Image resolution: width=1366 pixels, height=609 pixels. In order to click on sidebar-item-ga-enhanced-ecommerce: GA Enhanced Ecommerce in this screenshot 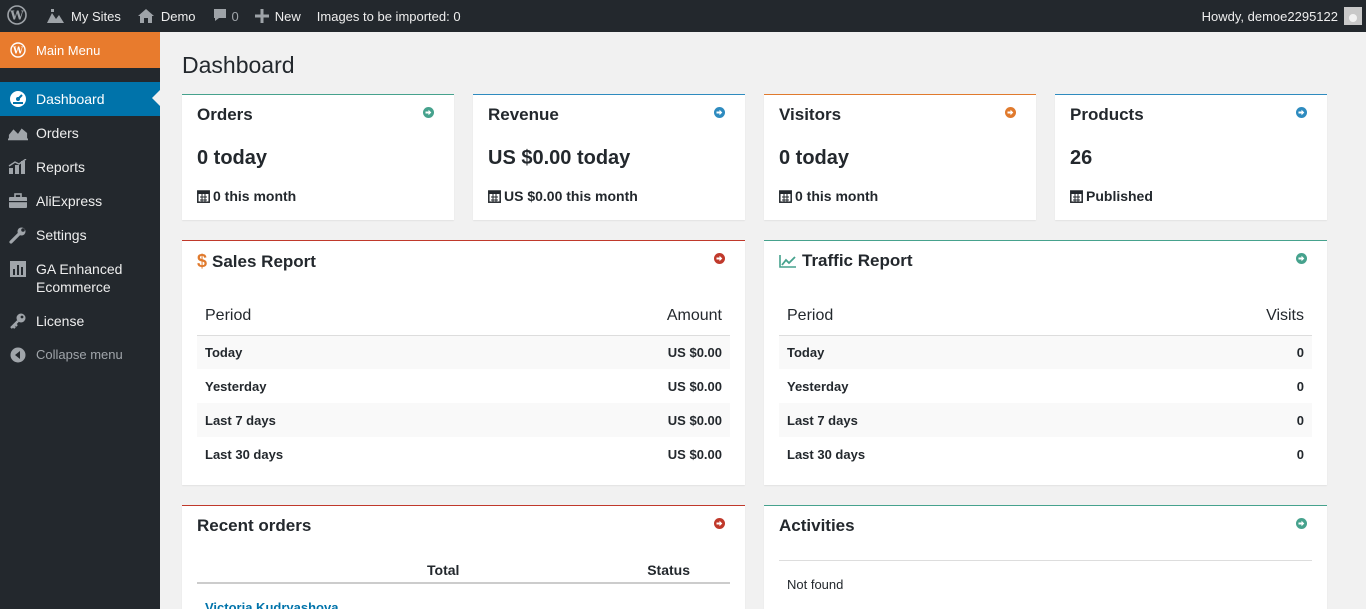, I will do `click(80, 278)`.